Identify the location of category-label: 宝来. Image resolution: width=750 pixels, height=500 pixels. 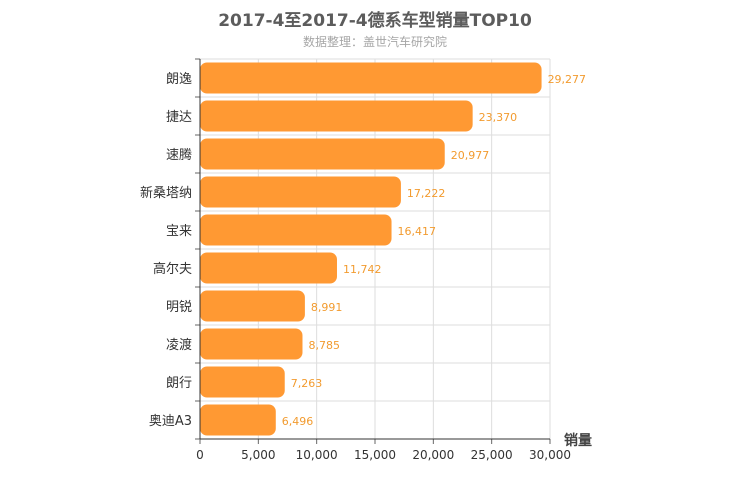
(179, 231).